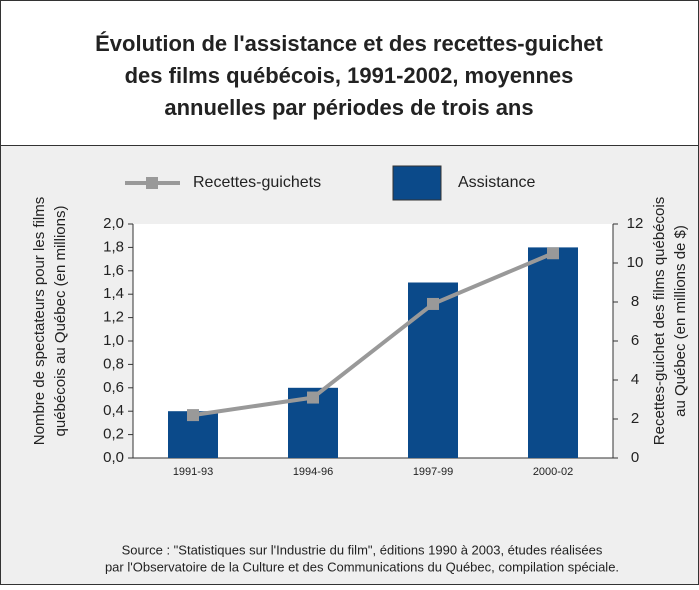 This screenshot has width=699, height=590. Describe the element at coordinates (113, 246) in the screenshot. I see `y-tick-label: 1,8` at that location.